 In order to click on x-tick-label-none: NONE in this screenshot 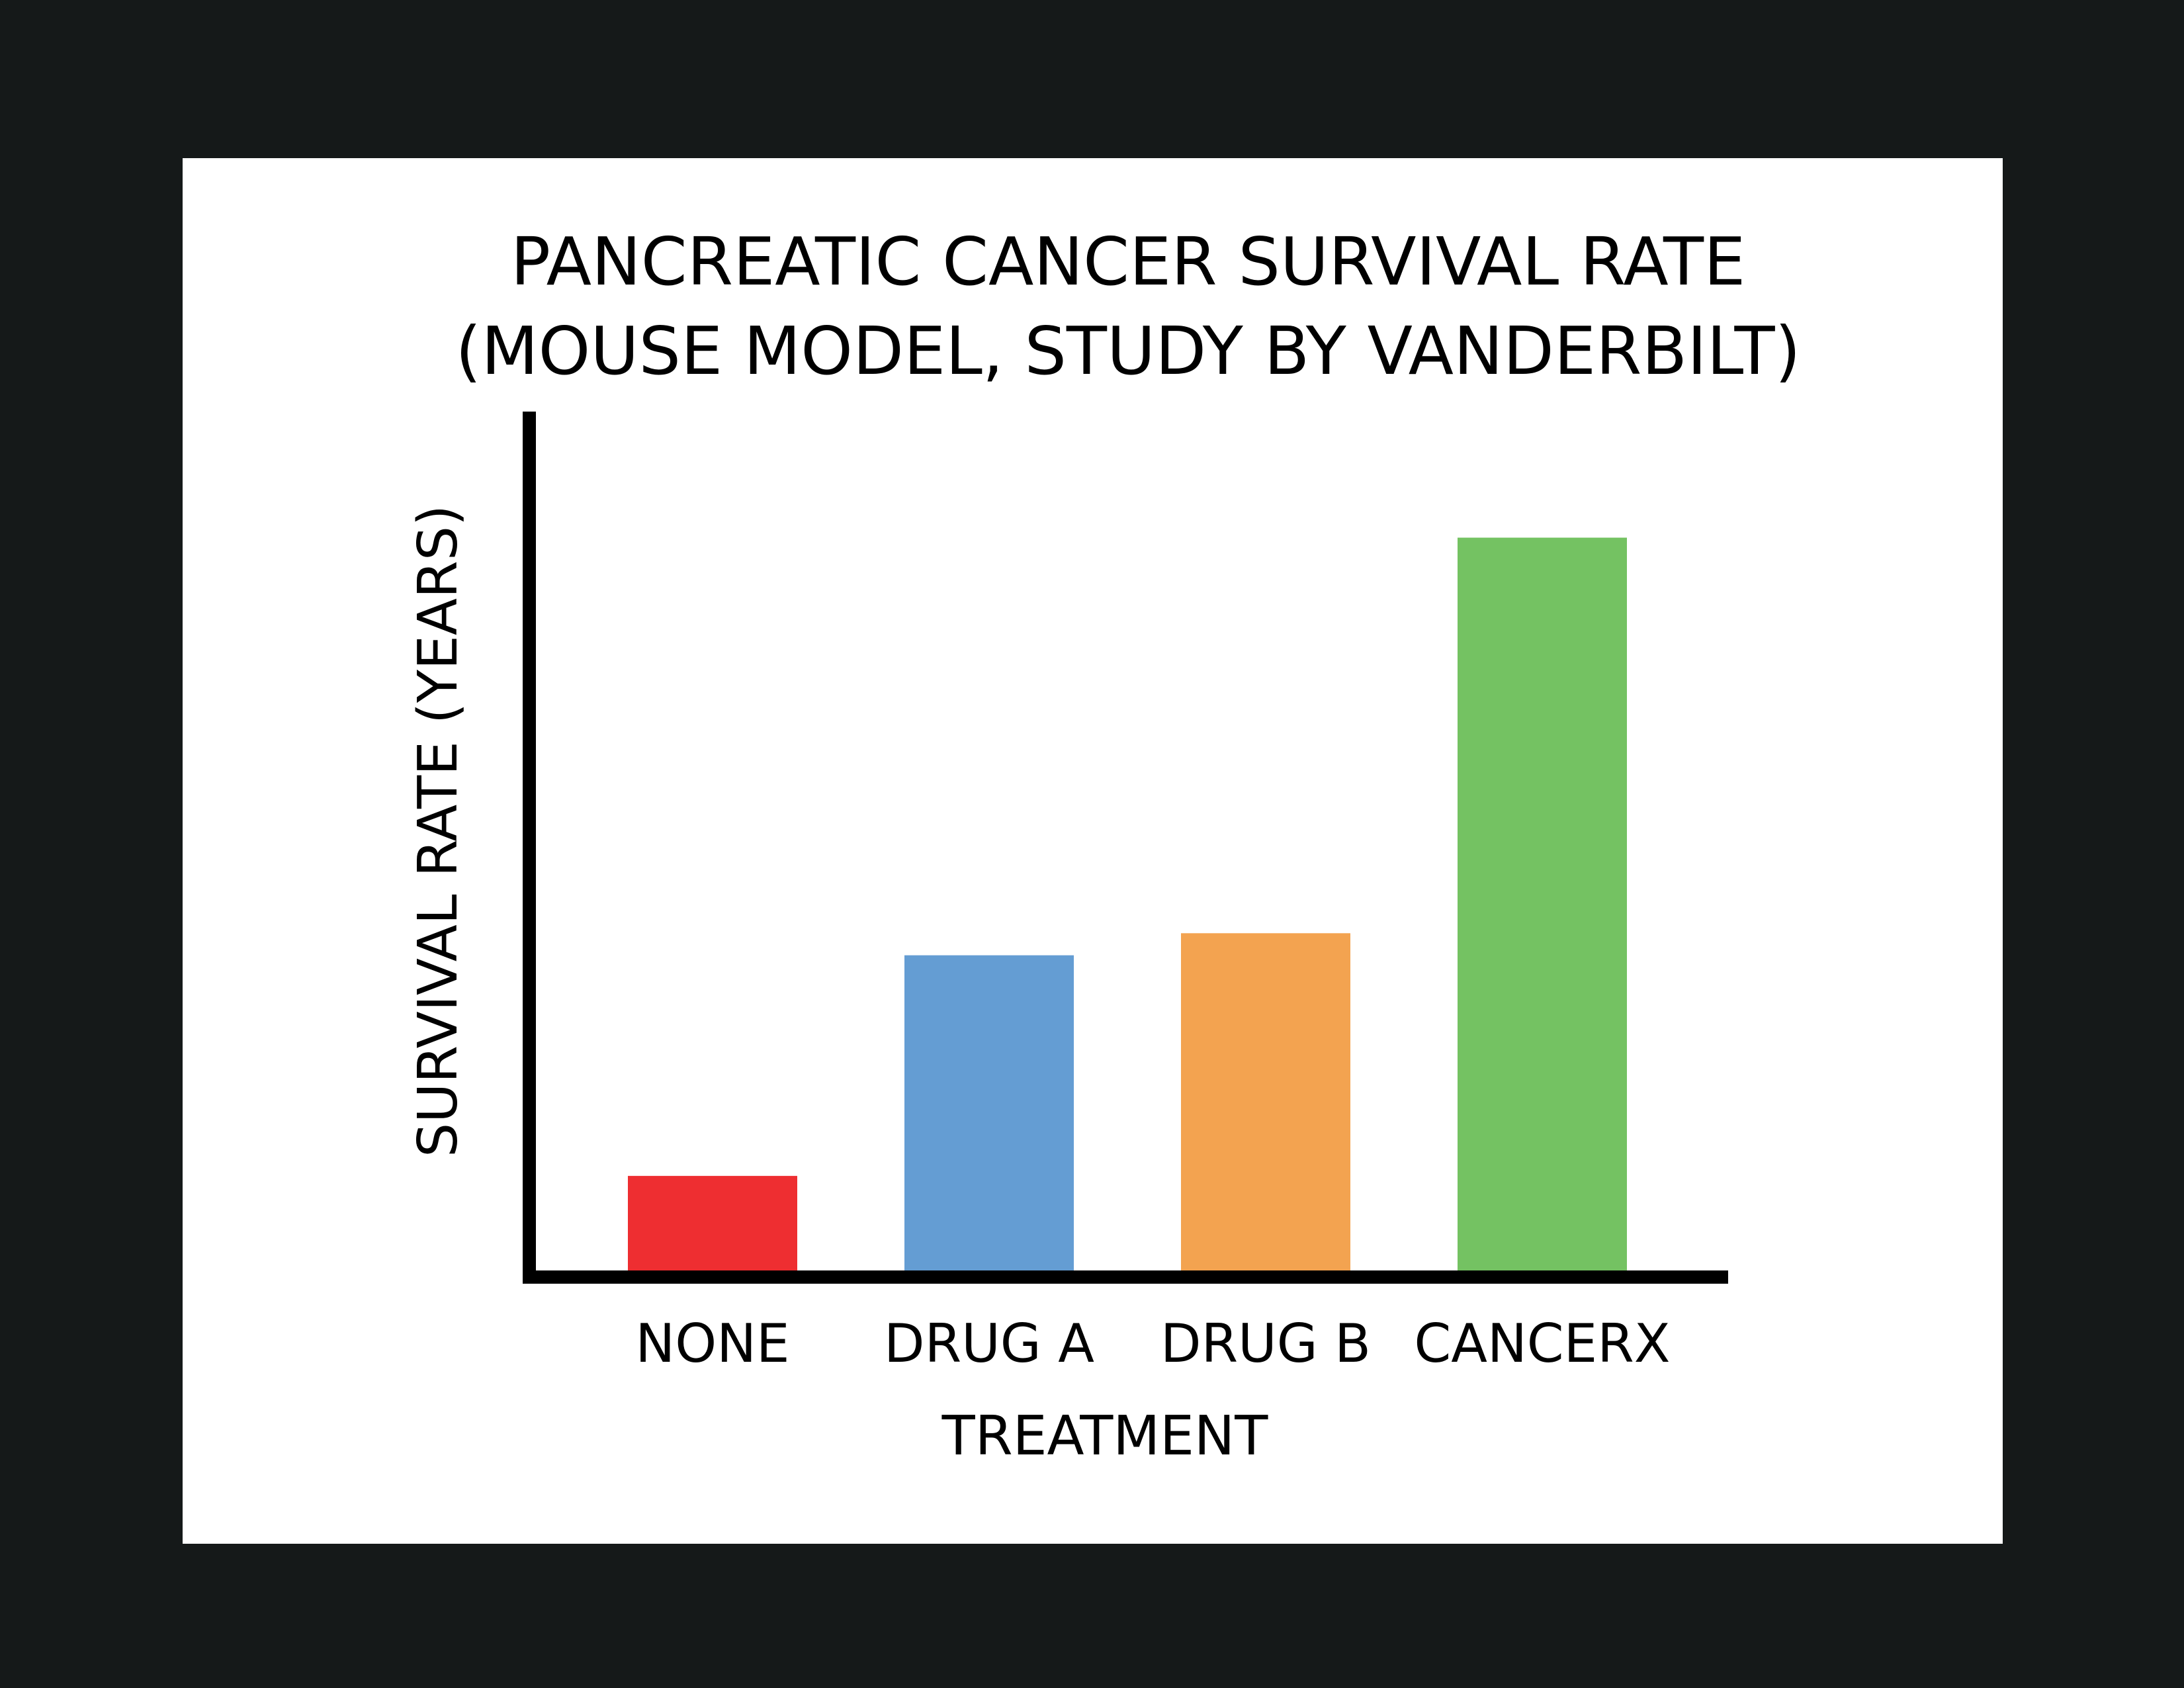, I will do `click(712, 1343)`.